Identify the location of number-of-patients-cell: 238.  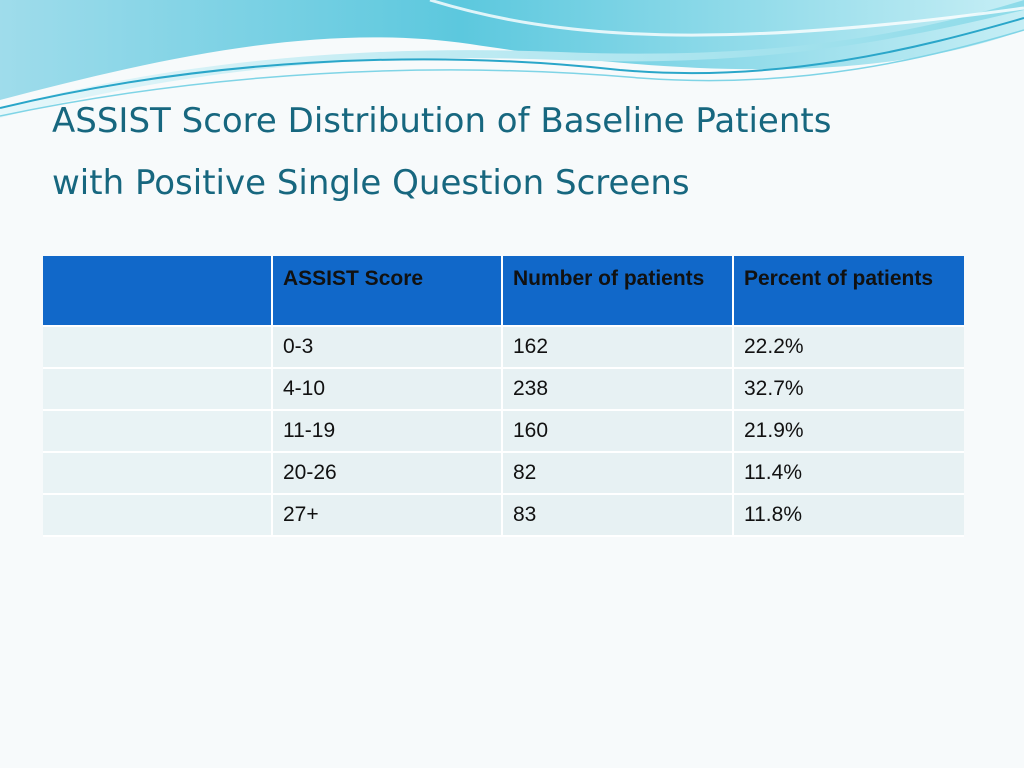
(618, 389).